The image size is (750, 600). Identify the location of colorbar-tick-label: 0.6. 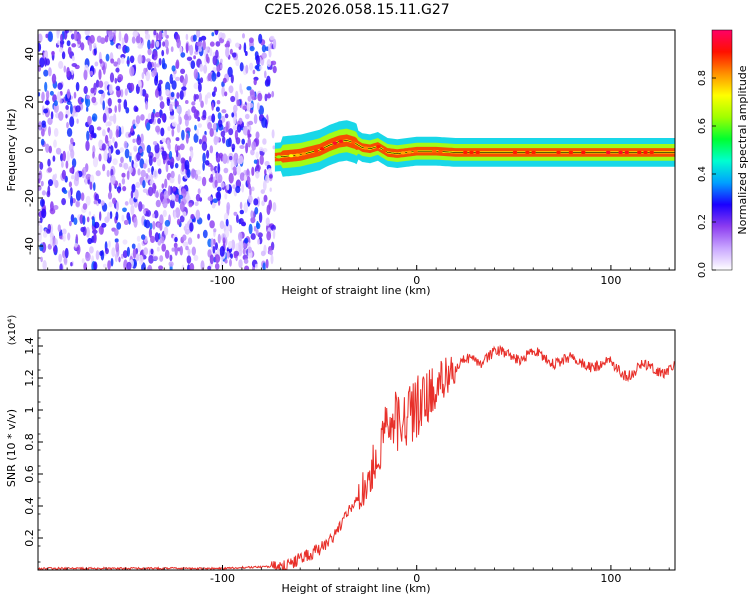
(702, 126).